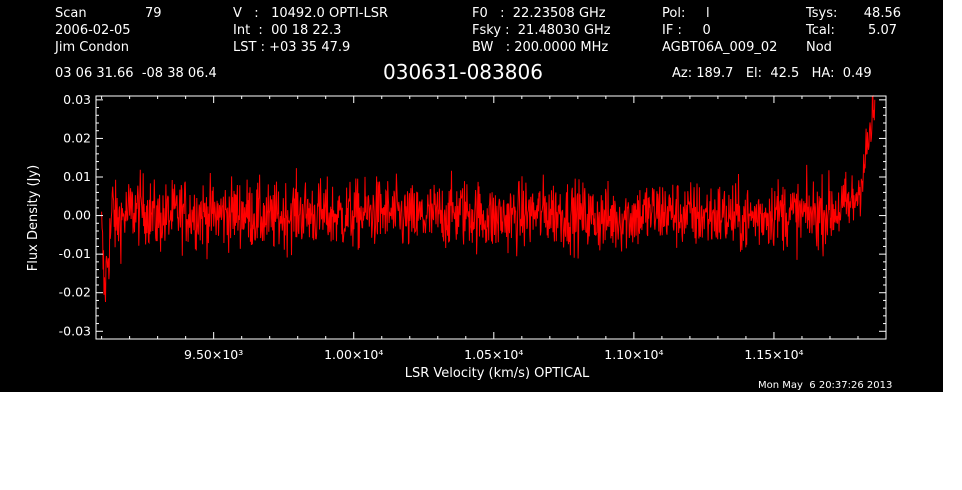 The height and width of the screenshot is (490, 962). I want to click on x-axis-label: LSR Velocity (km/s) OPTICAL, so click(497, 373).